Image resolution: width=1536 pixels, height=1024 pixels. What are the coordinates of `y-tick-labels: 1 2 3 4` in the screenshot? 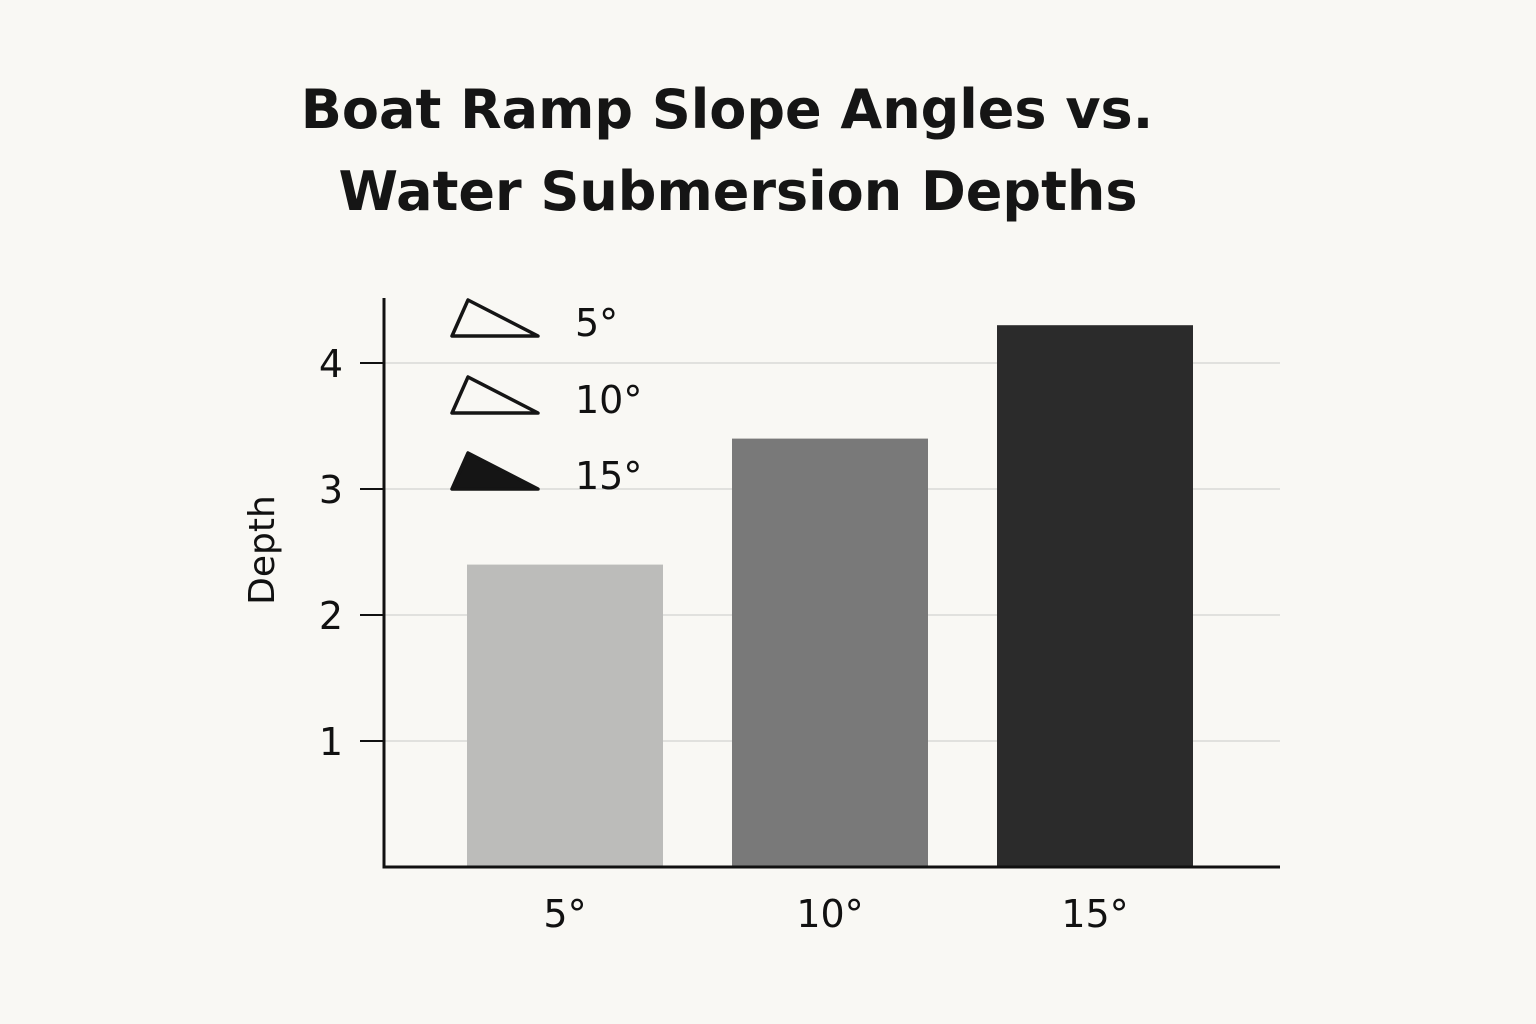 It's located at (331, 553).